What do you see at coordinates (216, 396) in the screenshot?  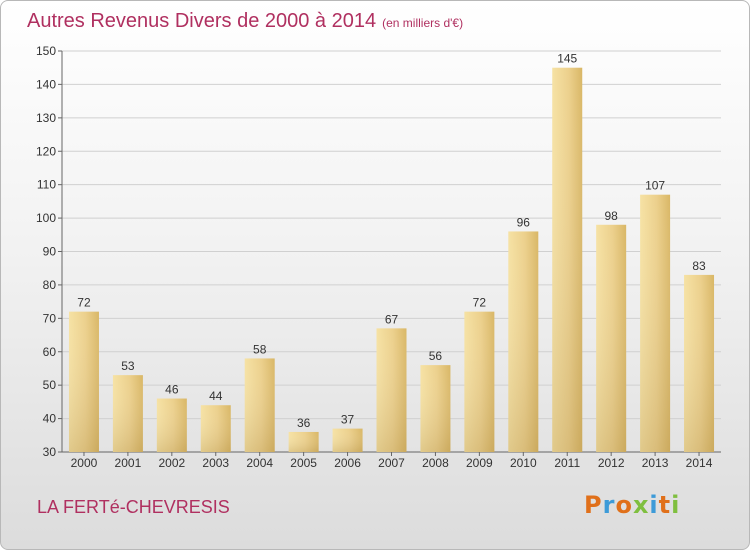 I see `data-label: 44` at bounding box center [216, 396].